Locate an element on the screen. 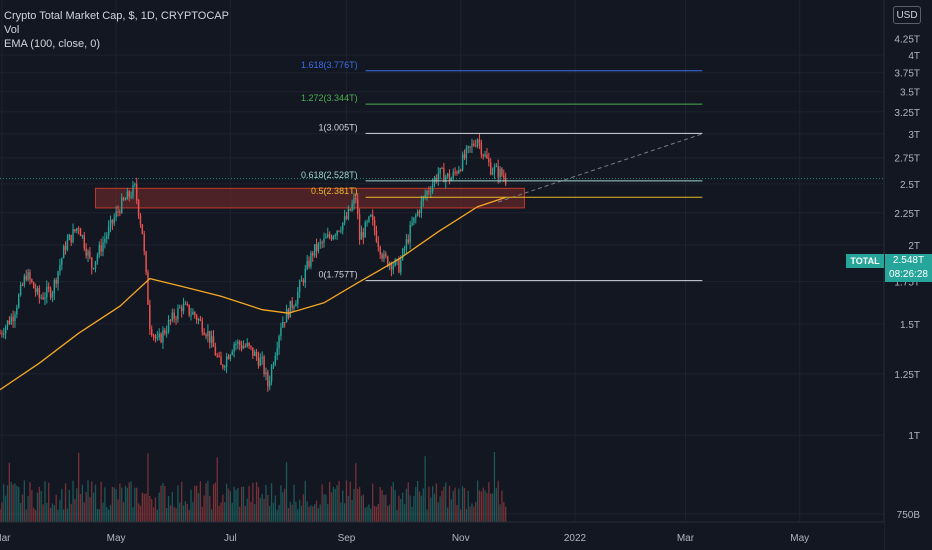 The height and width of the screenshot is (550, 932). legend-ema: EMA (100, close, 0) is located at coordinates (52, 44).